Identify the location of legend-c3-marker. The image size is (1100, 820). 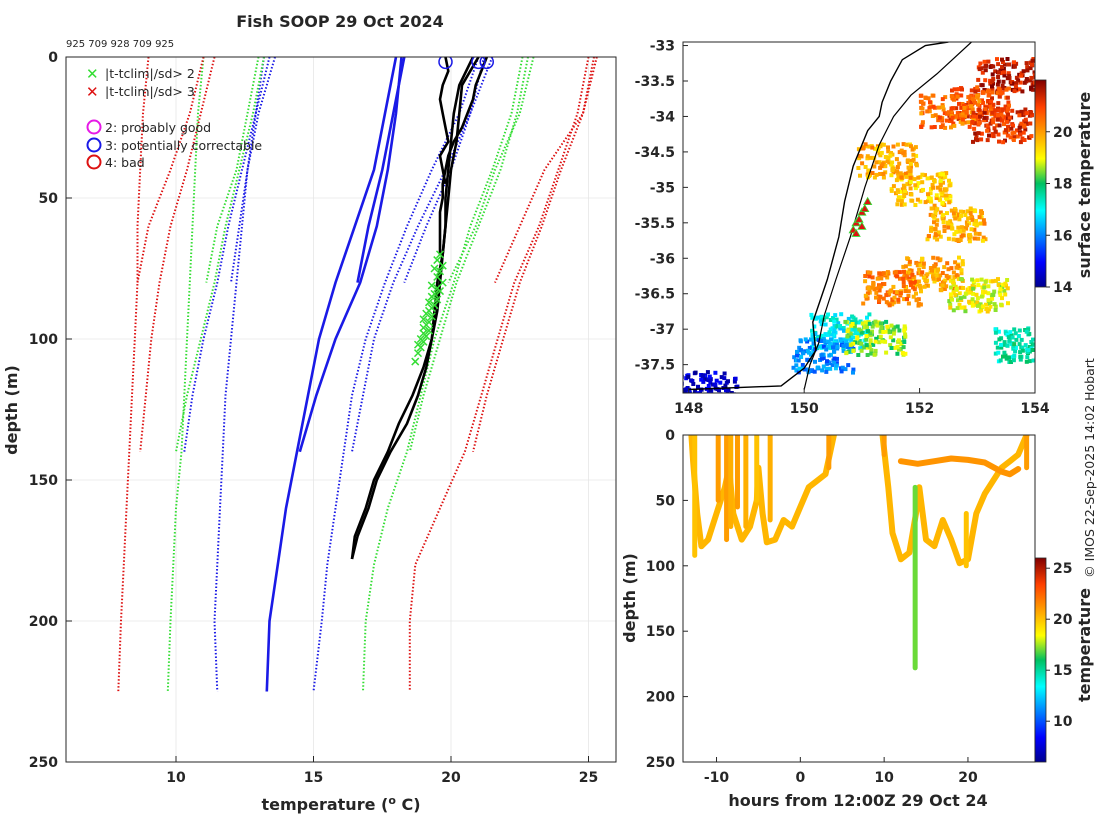
(94, 145).